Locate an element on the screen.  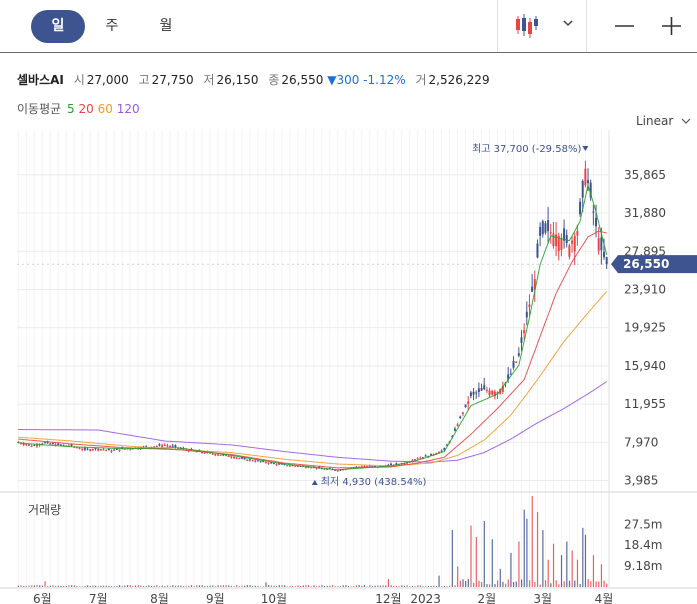
chart-type-dropdown is located at coordinates (568, 26).